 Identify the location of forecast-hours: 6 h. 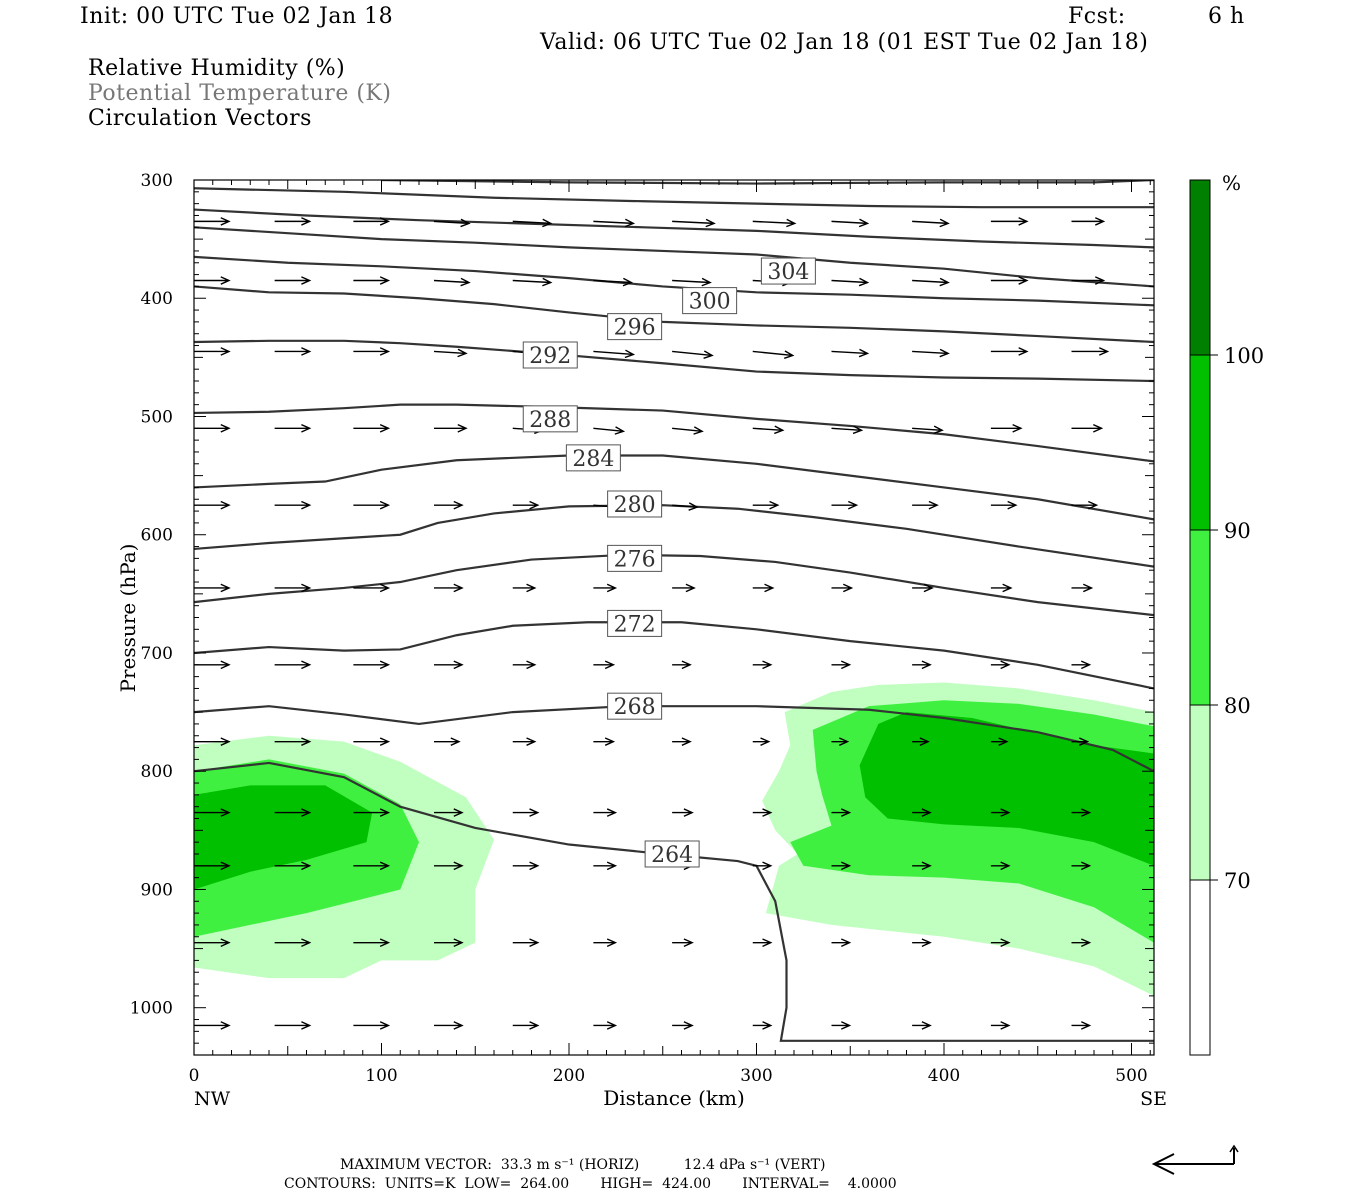
(1226, 16).